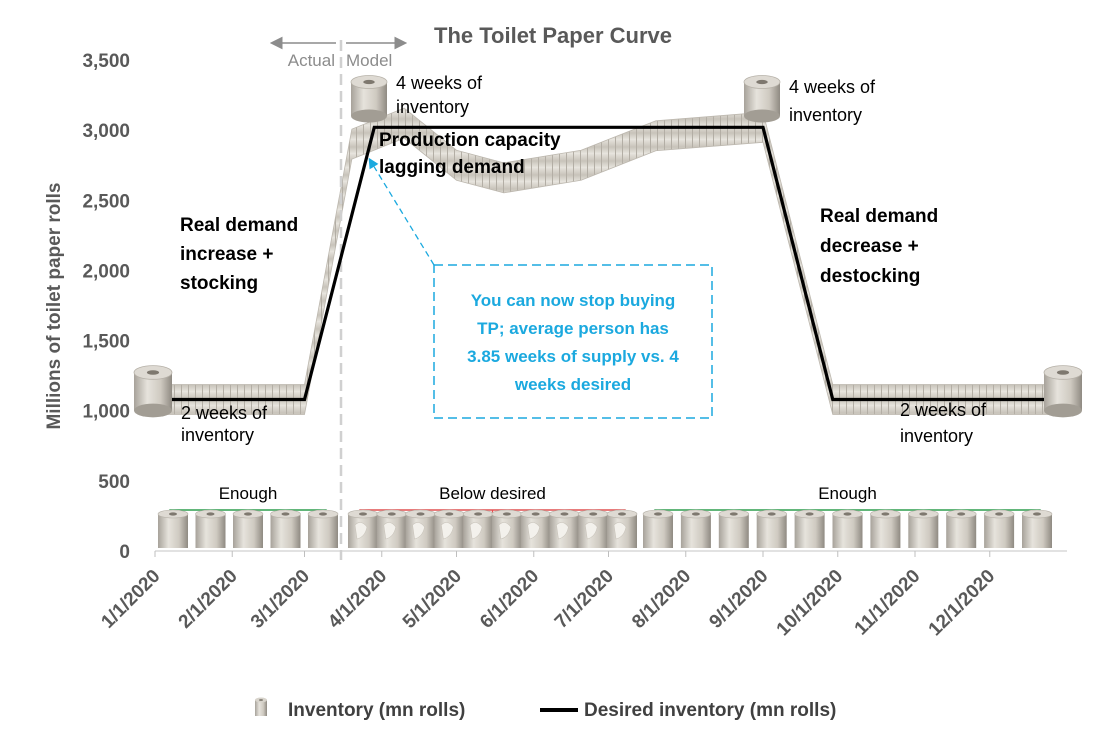  I want to click on y-tick-label: 1,000, so click(106, 412).